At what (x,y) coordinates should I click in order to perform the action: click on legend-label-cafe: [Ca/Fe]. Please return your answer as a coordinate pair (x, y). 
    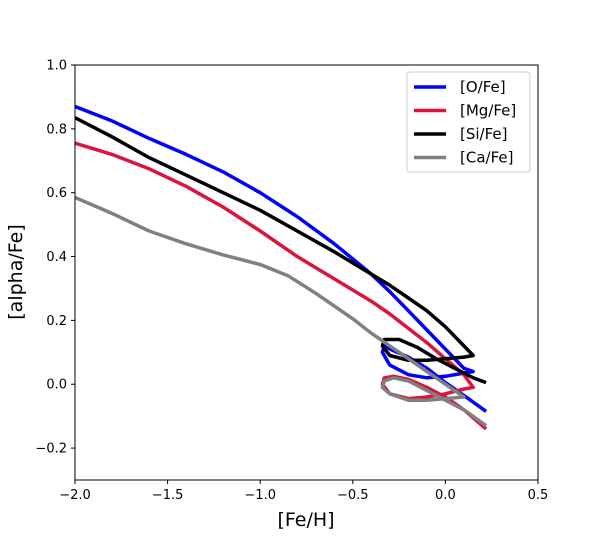
    Looking at the image, I should click on (486, 158).